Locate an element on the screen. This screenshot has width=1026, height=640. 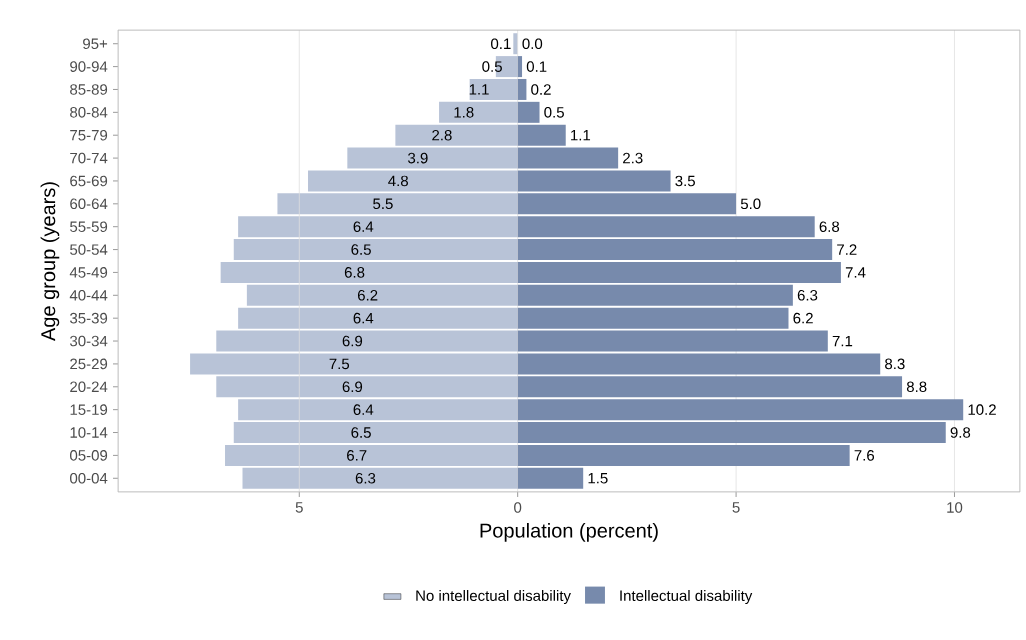
y-tick-label: 55-59 is located at coordinates (89, 226).